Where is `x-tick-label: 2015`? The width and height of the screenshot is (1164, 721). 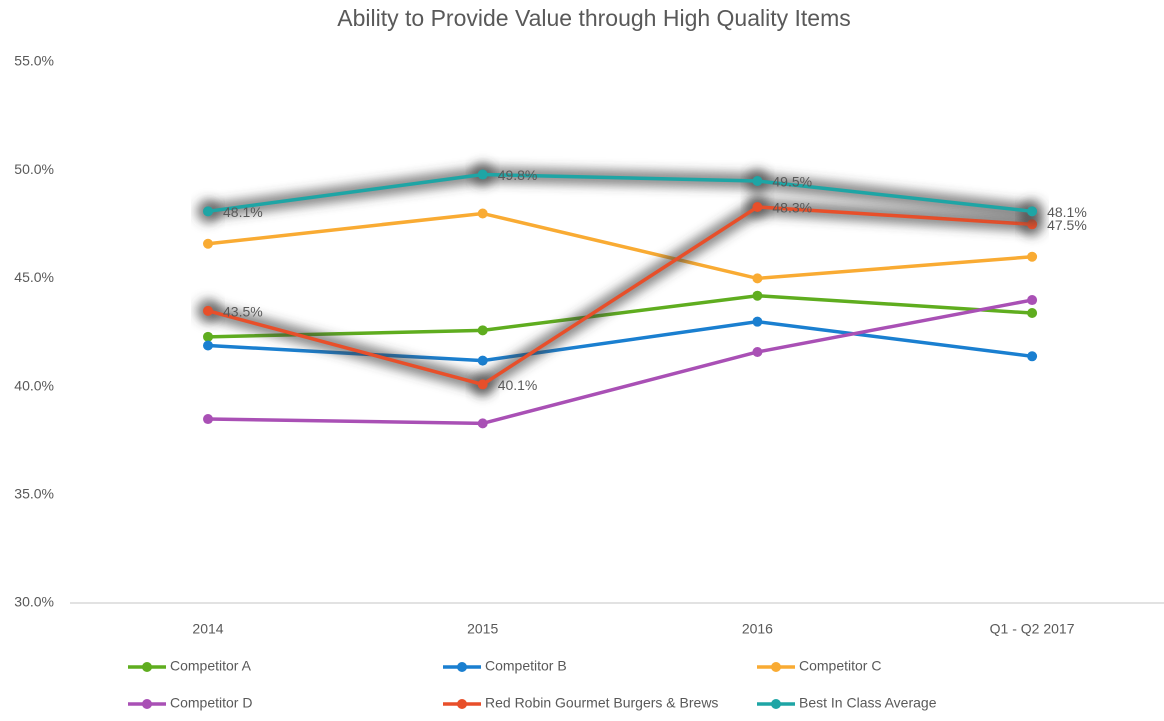
x-tick-label: 2015 is located at coordinates (482, 629).